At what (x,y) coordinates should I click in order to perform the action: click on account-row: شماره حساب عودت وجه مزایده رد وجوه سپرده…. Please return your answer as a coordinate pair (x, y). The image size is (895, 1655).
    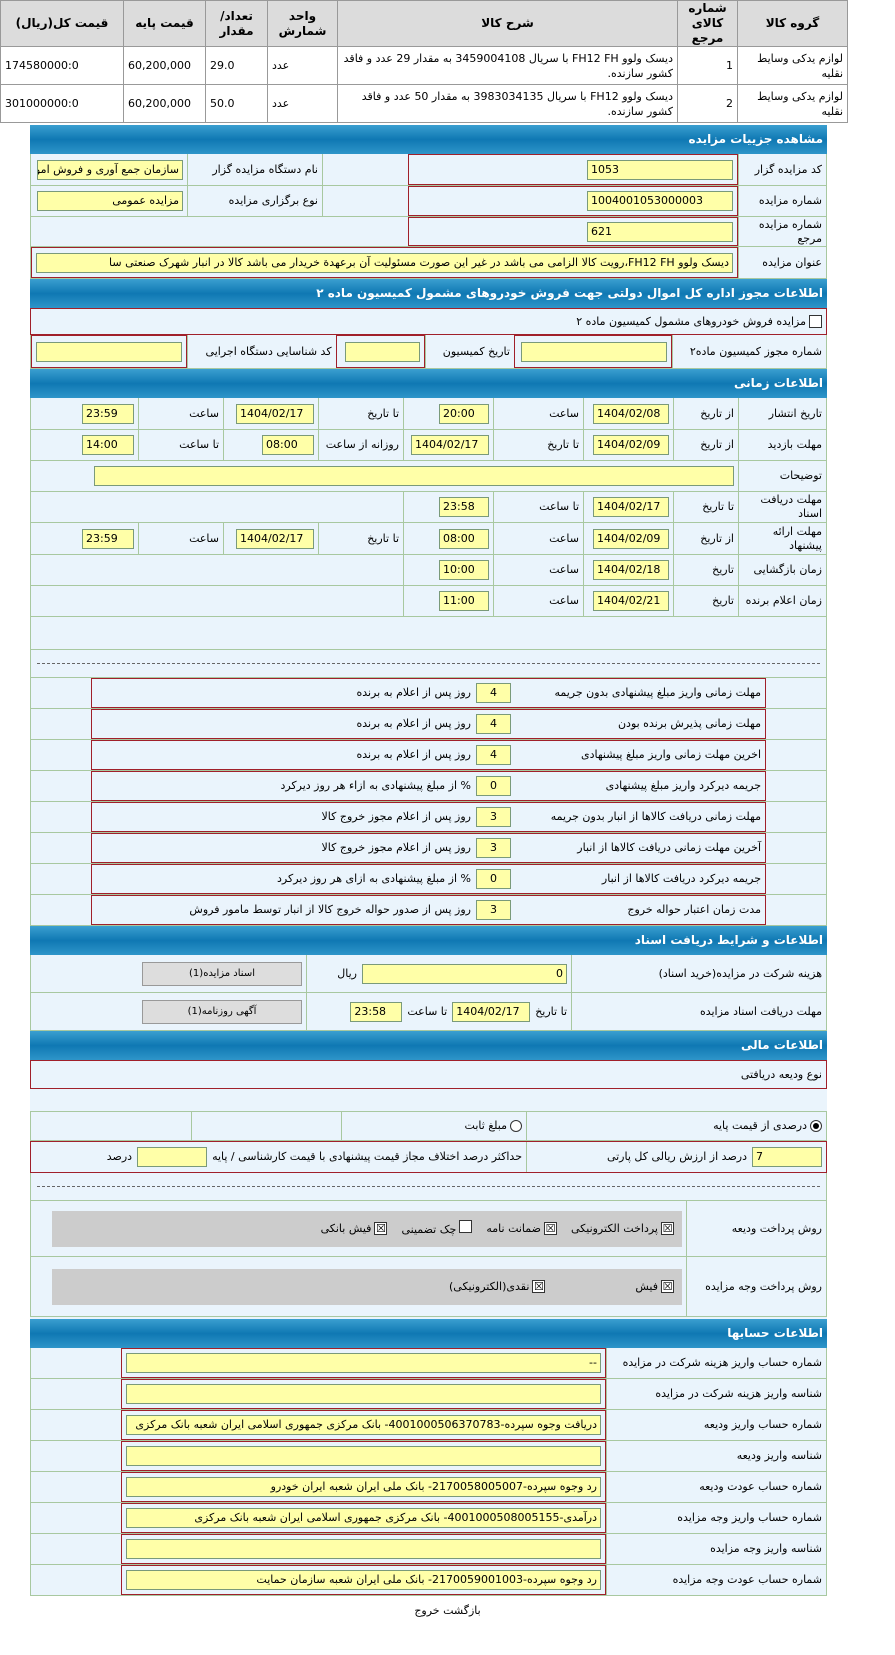
    Looking at the image, I should click on (428, 1580).